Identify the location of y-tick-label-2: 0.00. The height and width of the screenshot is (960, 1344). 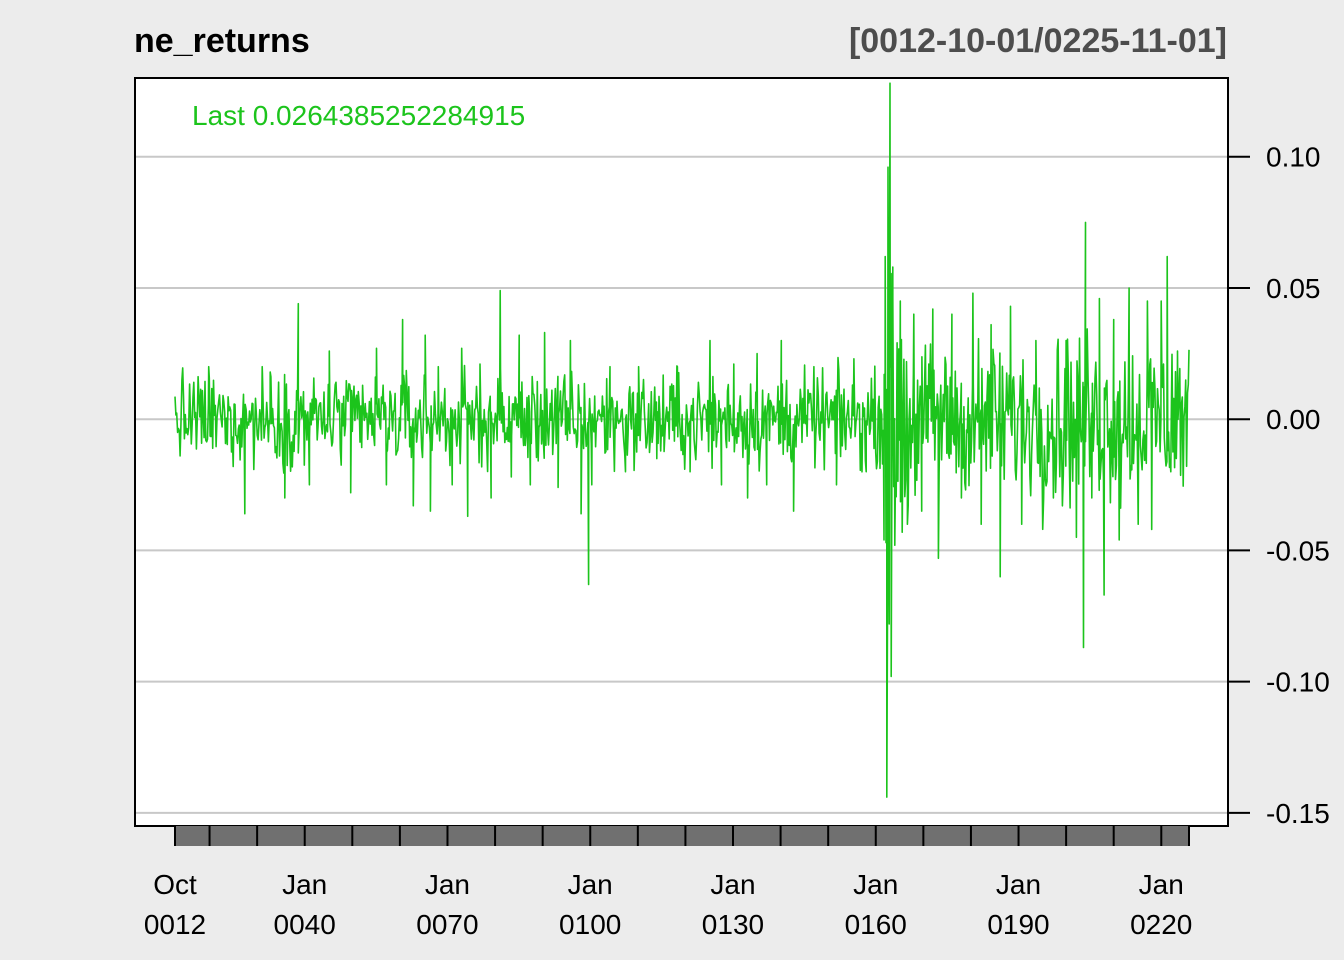
(1293, 419).